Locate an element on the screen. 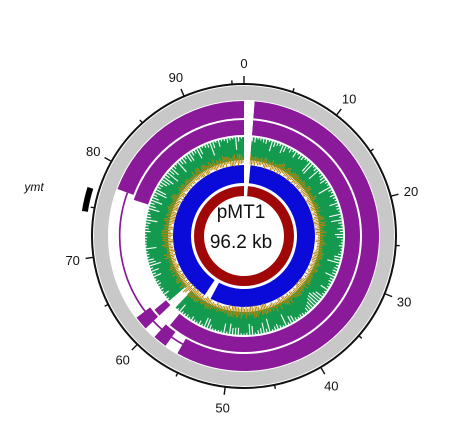 The image size is (467, 439). scale-tick-label: 80 is located at coordinates (93, 151).